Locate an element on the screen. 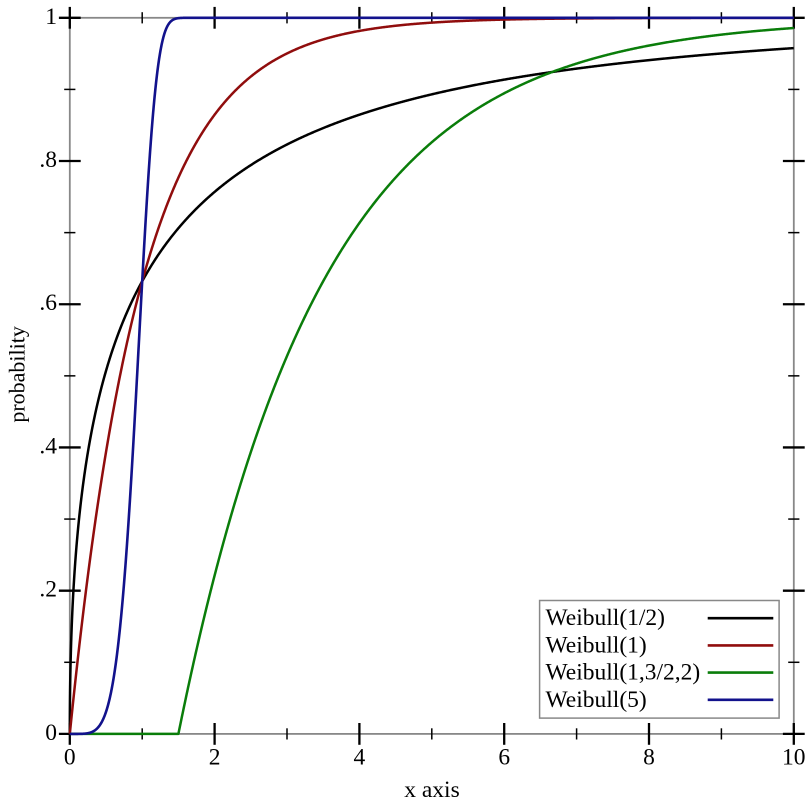 The height and width of the screenshot is (812, 812). svg-text: 6 is located at coordinates (504, 758).